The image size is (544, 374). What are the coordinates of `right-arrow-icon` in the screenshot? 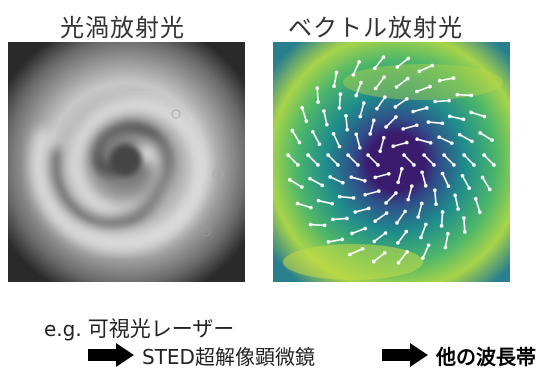 It's located at (405, 355).